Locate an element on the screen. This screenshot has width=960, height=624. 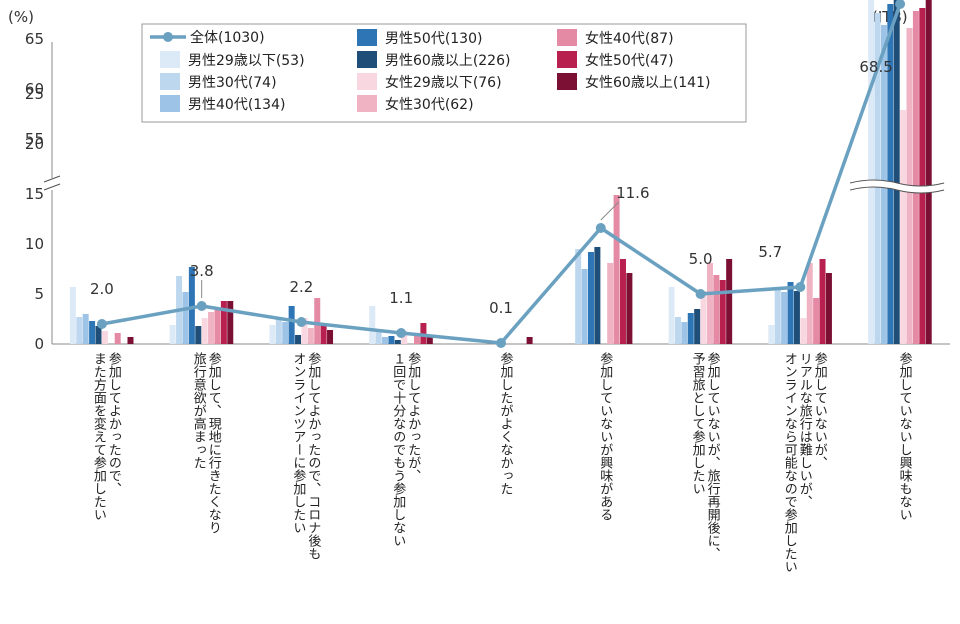
legend-label: 女性30代(62) is located at coordinates (429, 104).